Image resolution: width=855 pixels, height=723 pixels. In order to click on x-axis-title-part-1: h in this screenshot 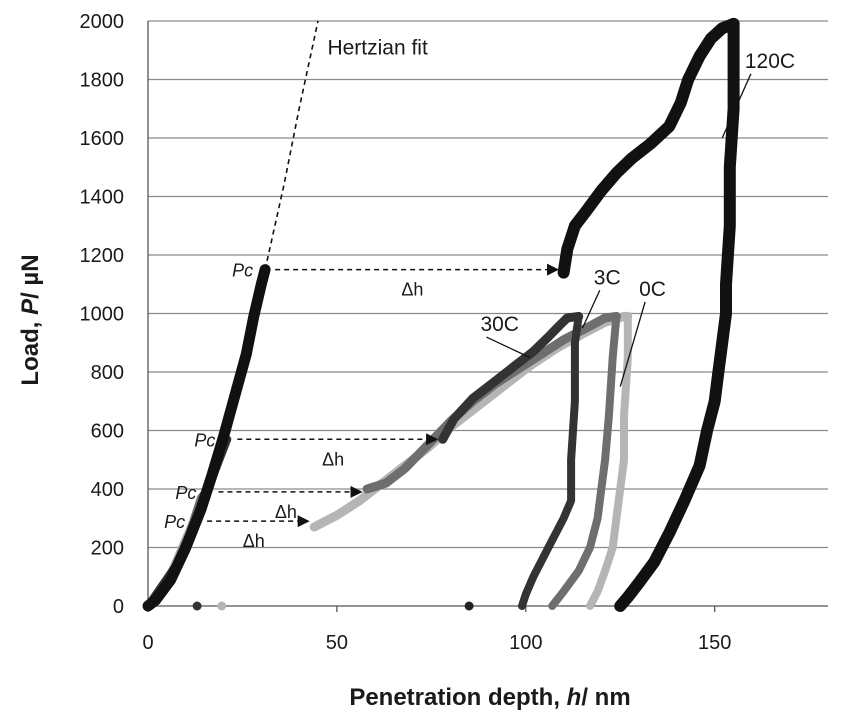, I will do `click(574, 697)`.